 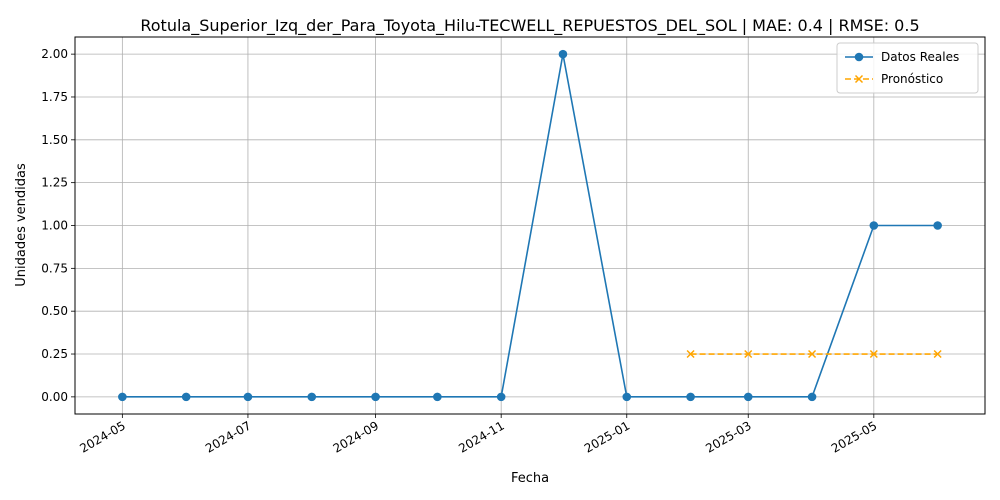 I want to click on legend-box, so click(x=907, y=68).